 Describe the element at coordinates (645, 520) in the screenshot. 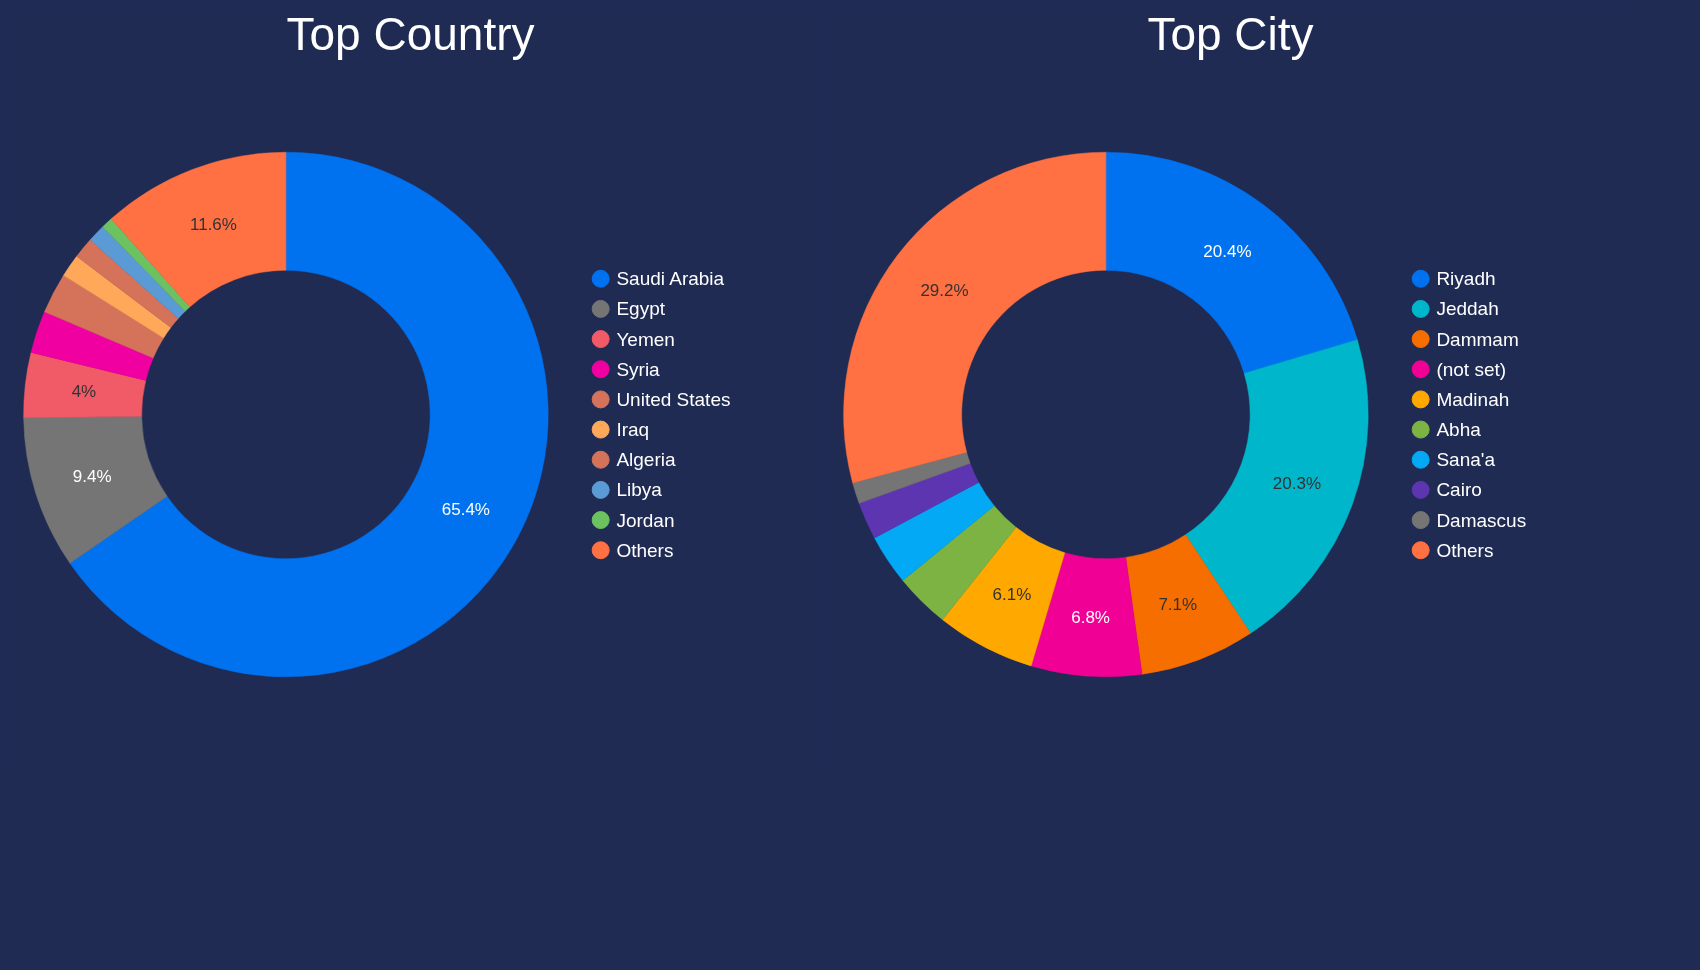

I see `legend-label: Jordan` at that location.